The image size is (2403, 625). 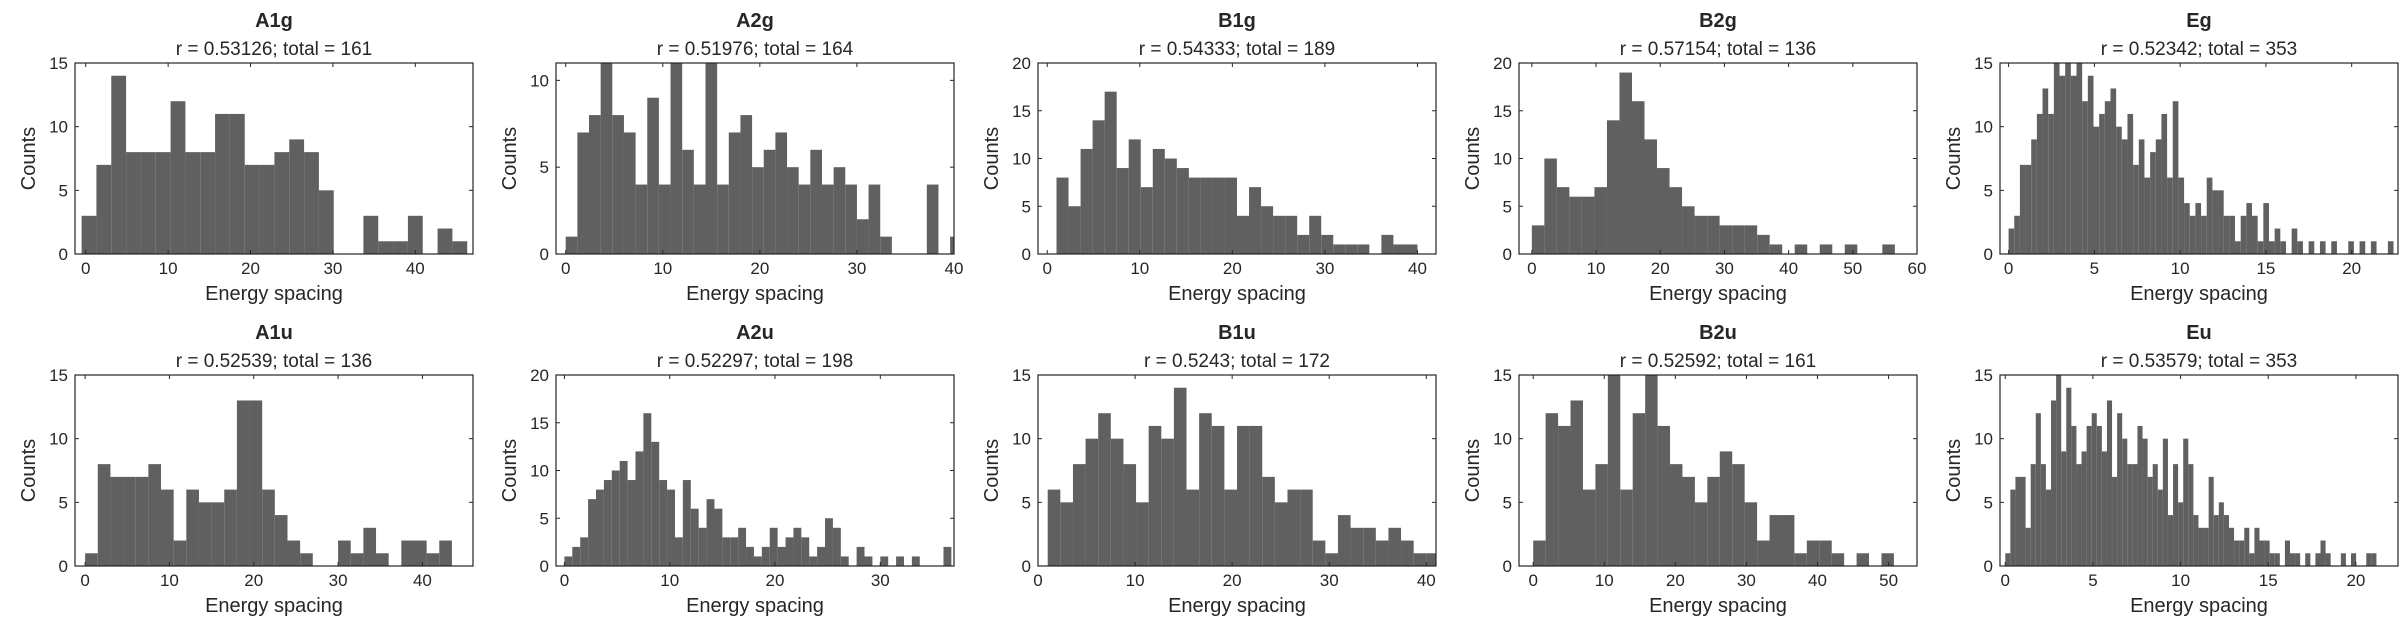 I want to click on chart-subtitle: r = 0.53126; total = 161, so click(x=274, y=49).